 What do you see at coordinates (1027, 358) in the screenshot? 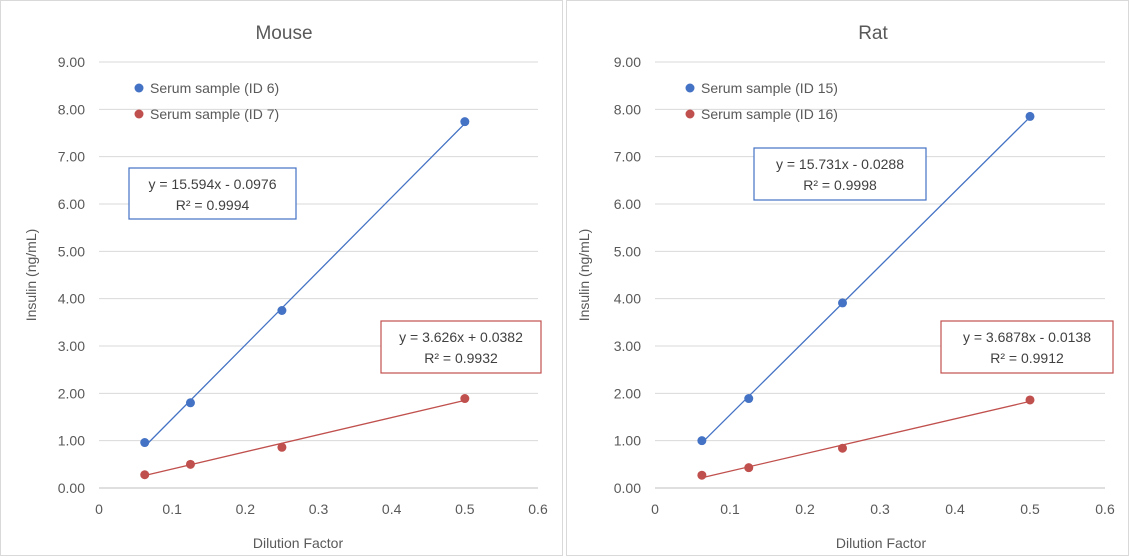
I see `trendline-r-squared: R² = 0.9912` at bounding box center [1027, 358].